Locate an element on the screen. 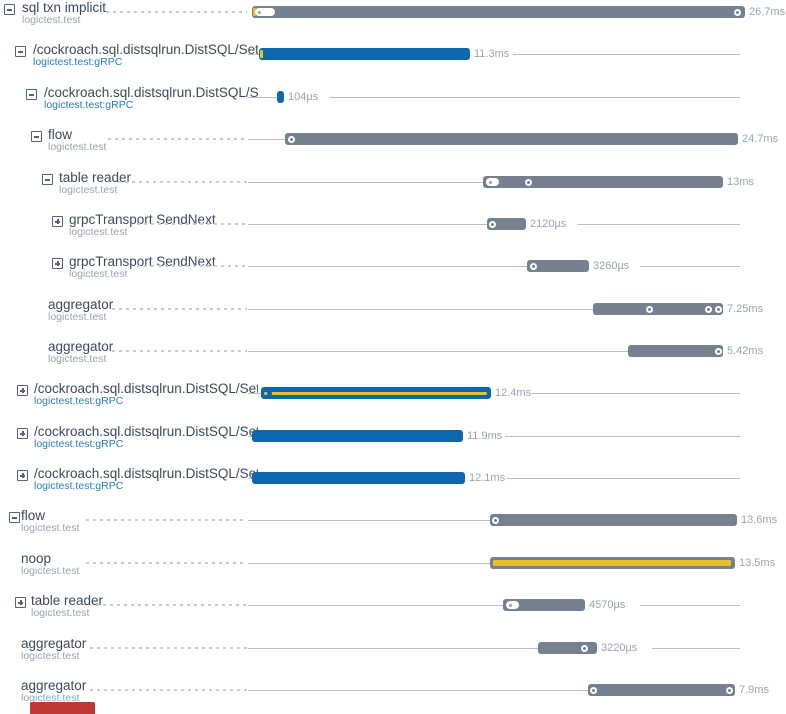  span-title: /cockroach.sql.distsqlrun.DistSQL/S is located at coordinates (151, 92).